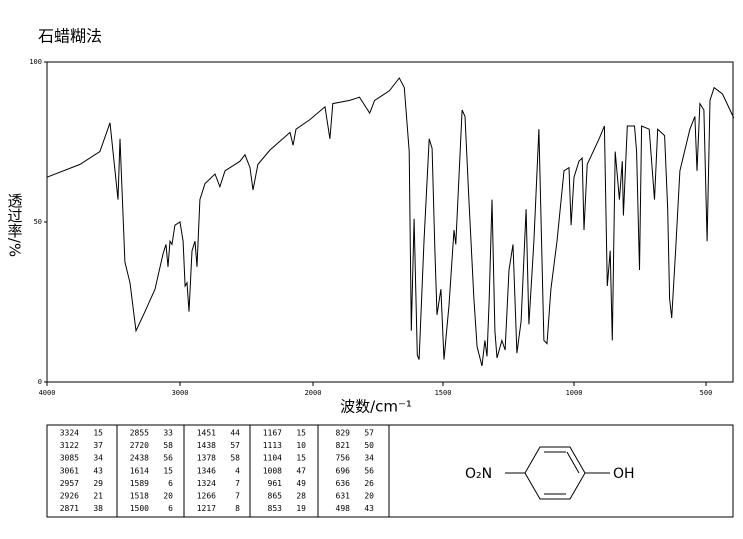 The height and width of the screenshot is (539, 743). I want to click on peak-wavenumber: 1589, so click(139, 483).